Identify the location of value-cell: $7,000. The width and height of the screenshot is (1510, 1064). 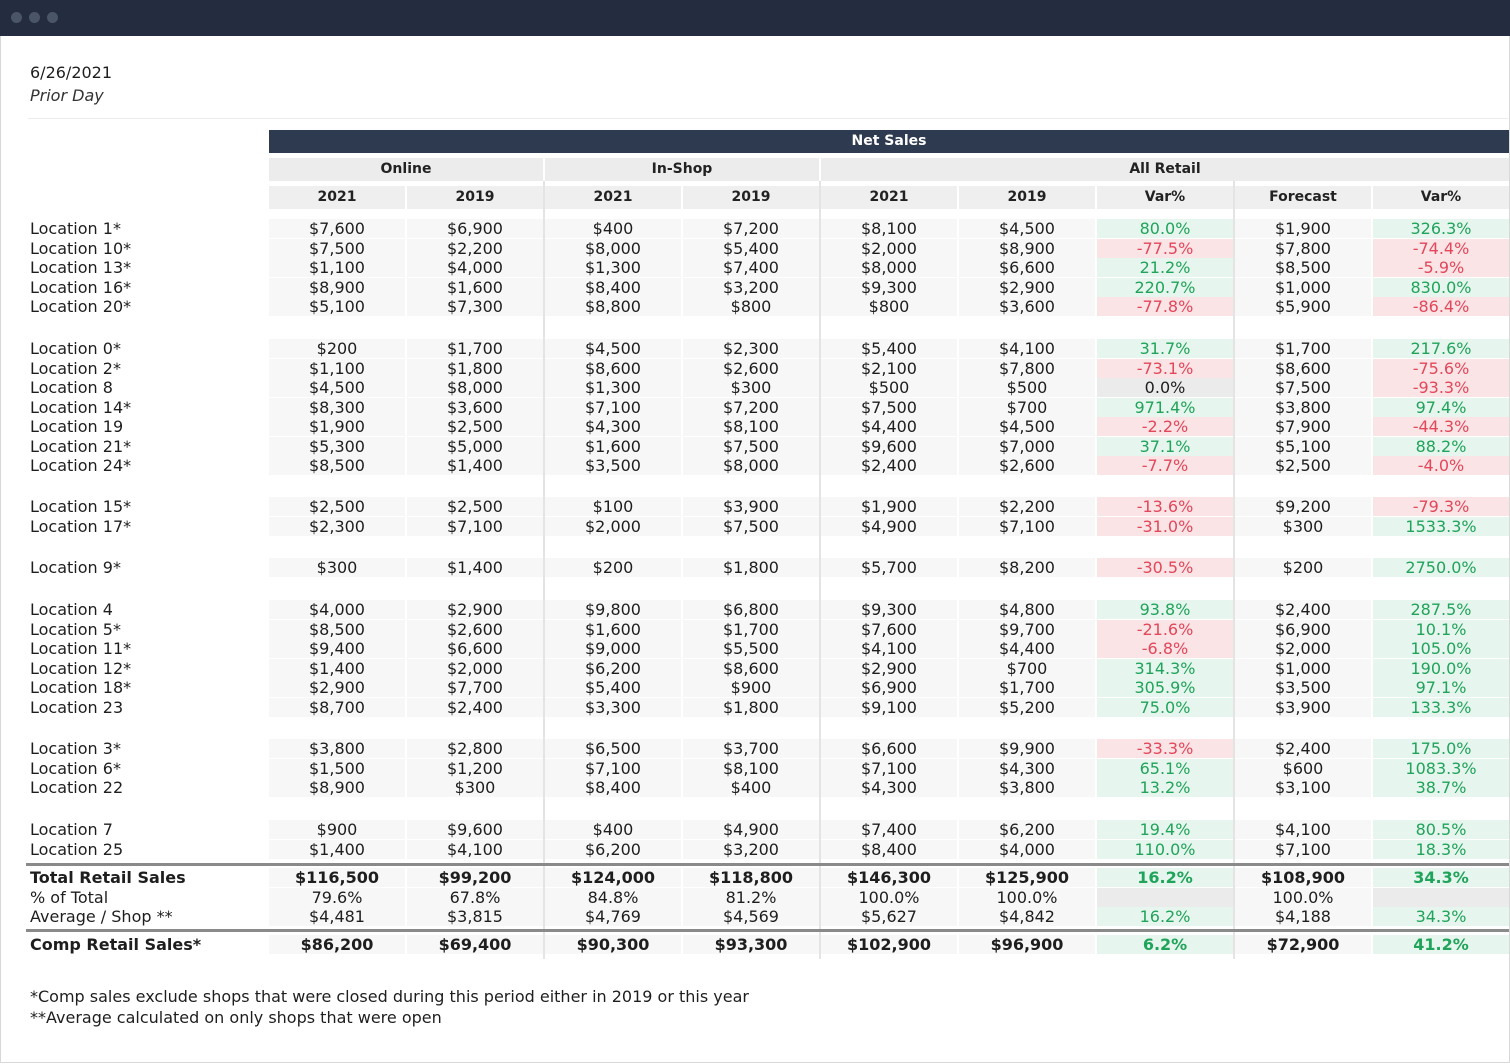
(1027, 446).